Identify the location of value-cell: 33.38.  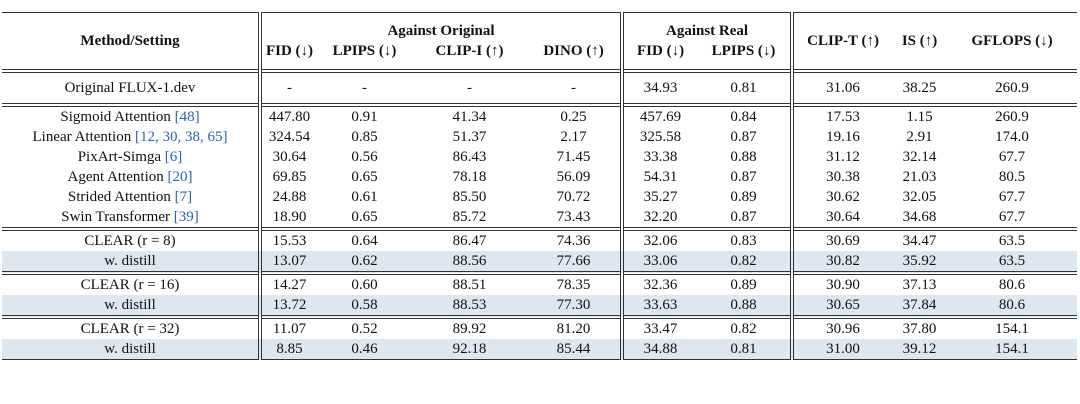
(659, 157).